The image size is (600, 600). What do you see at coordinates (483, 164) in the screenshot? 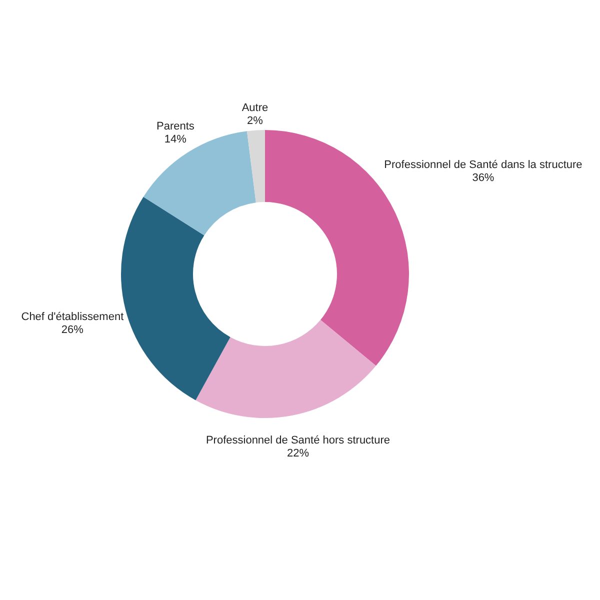
I see `slice-label: Professionnel de Santé dans la structure` at bounding box center [483, 164].